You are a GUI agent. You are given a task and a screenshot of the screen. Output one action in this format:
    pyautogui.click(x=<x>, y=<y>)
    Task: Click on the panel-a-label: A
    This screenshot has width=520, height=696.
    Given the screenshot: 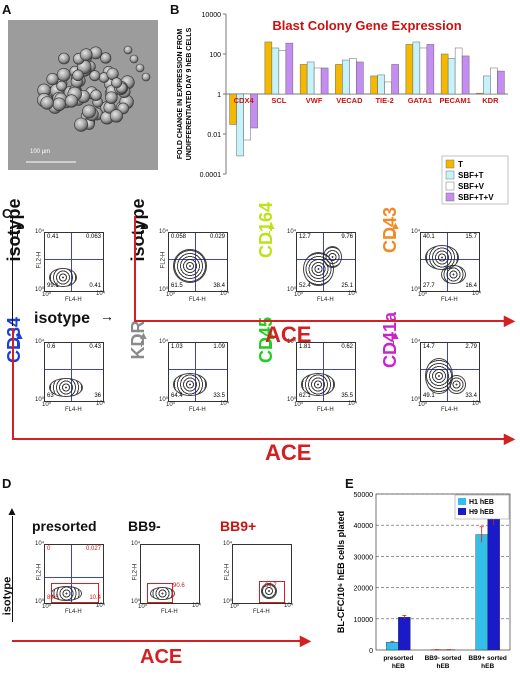 What is the action you would take?
    pyautogui.click(x=7, y=9)
    